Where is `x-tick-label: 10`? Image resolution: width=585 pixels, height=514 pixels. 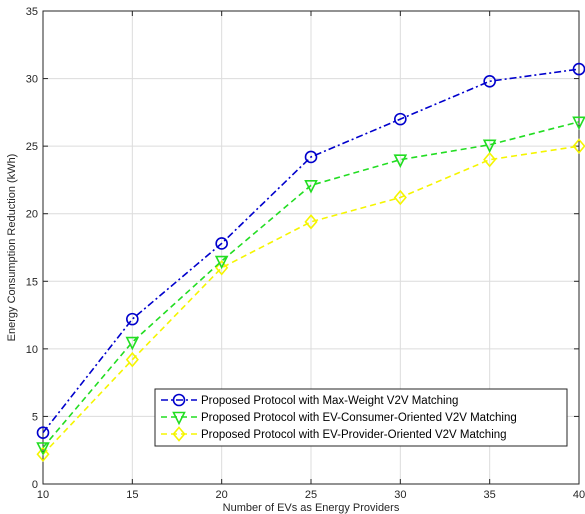 x-tick-label: 10 is located at coordinates (43, 495).